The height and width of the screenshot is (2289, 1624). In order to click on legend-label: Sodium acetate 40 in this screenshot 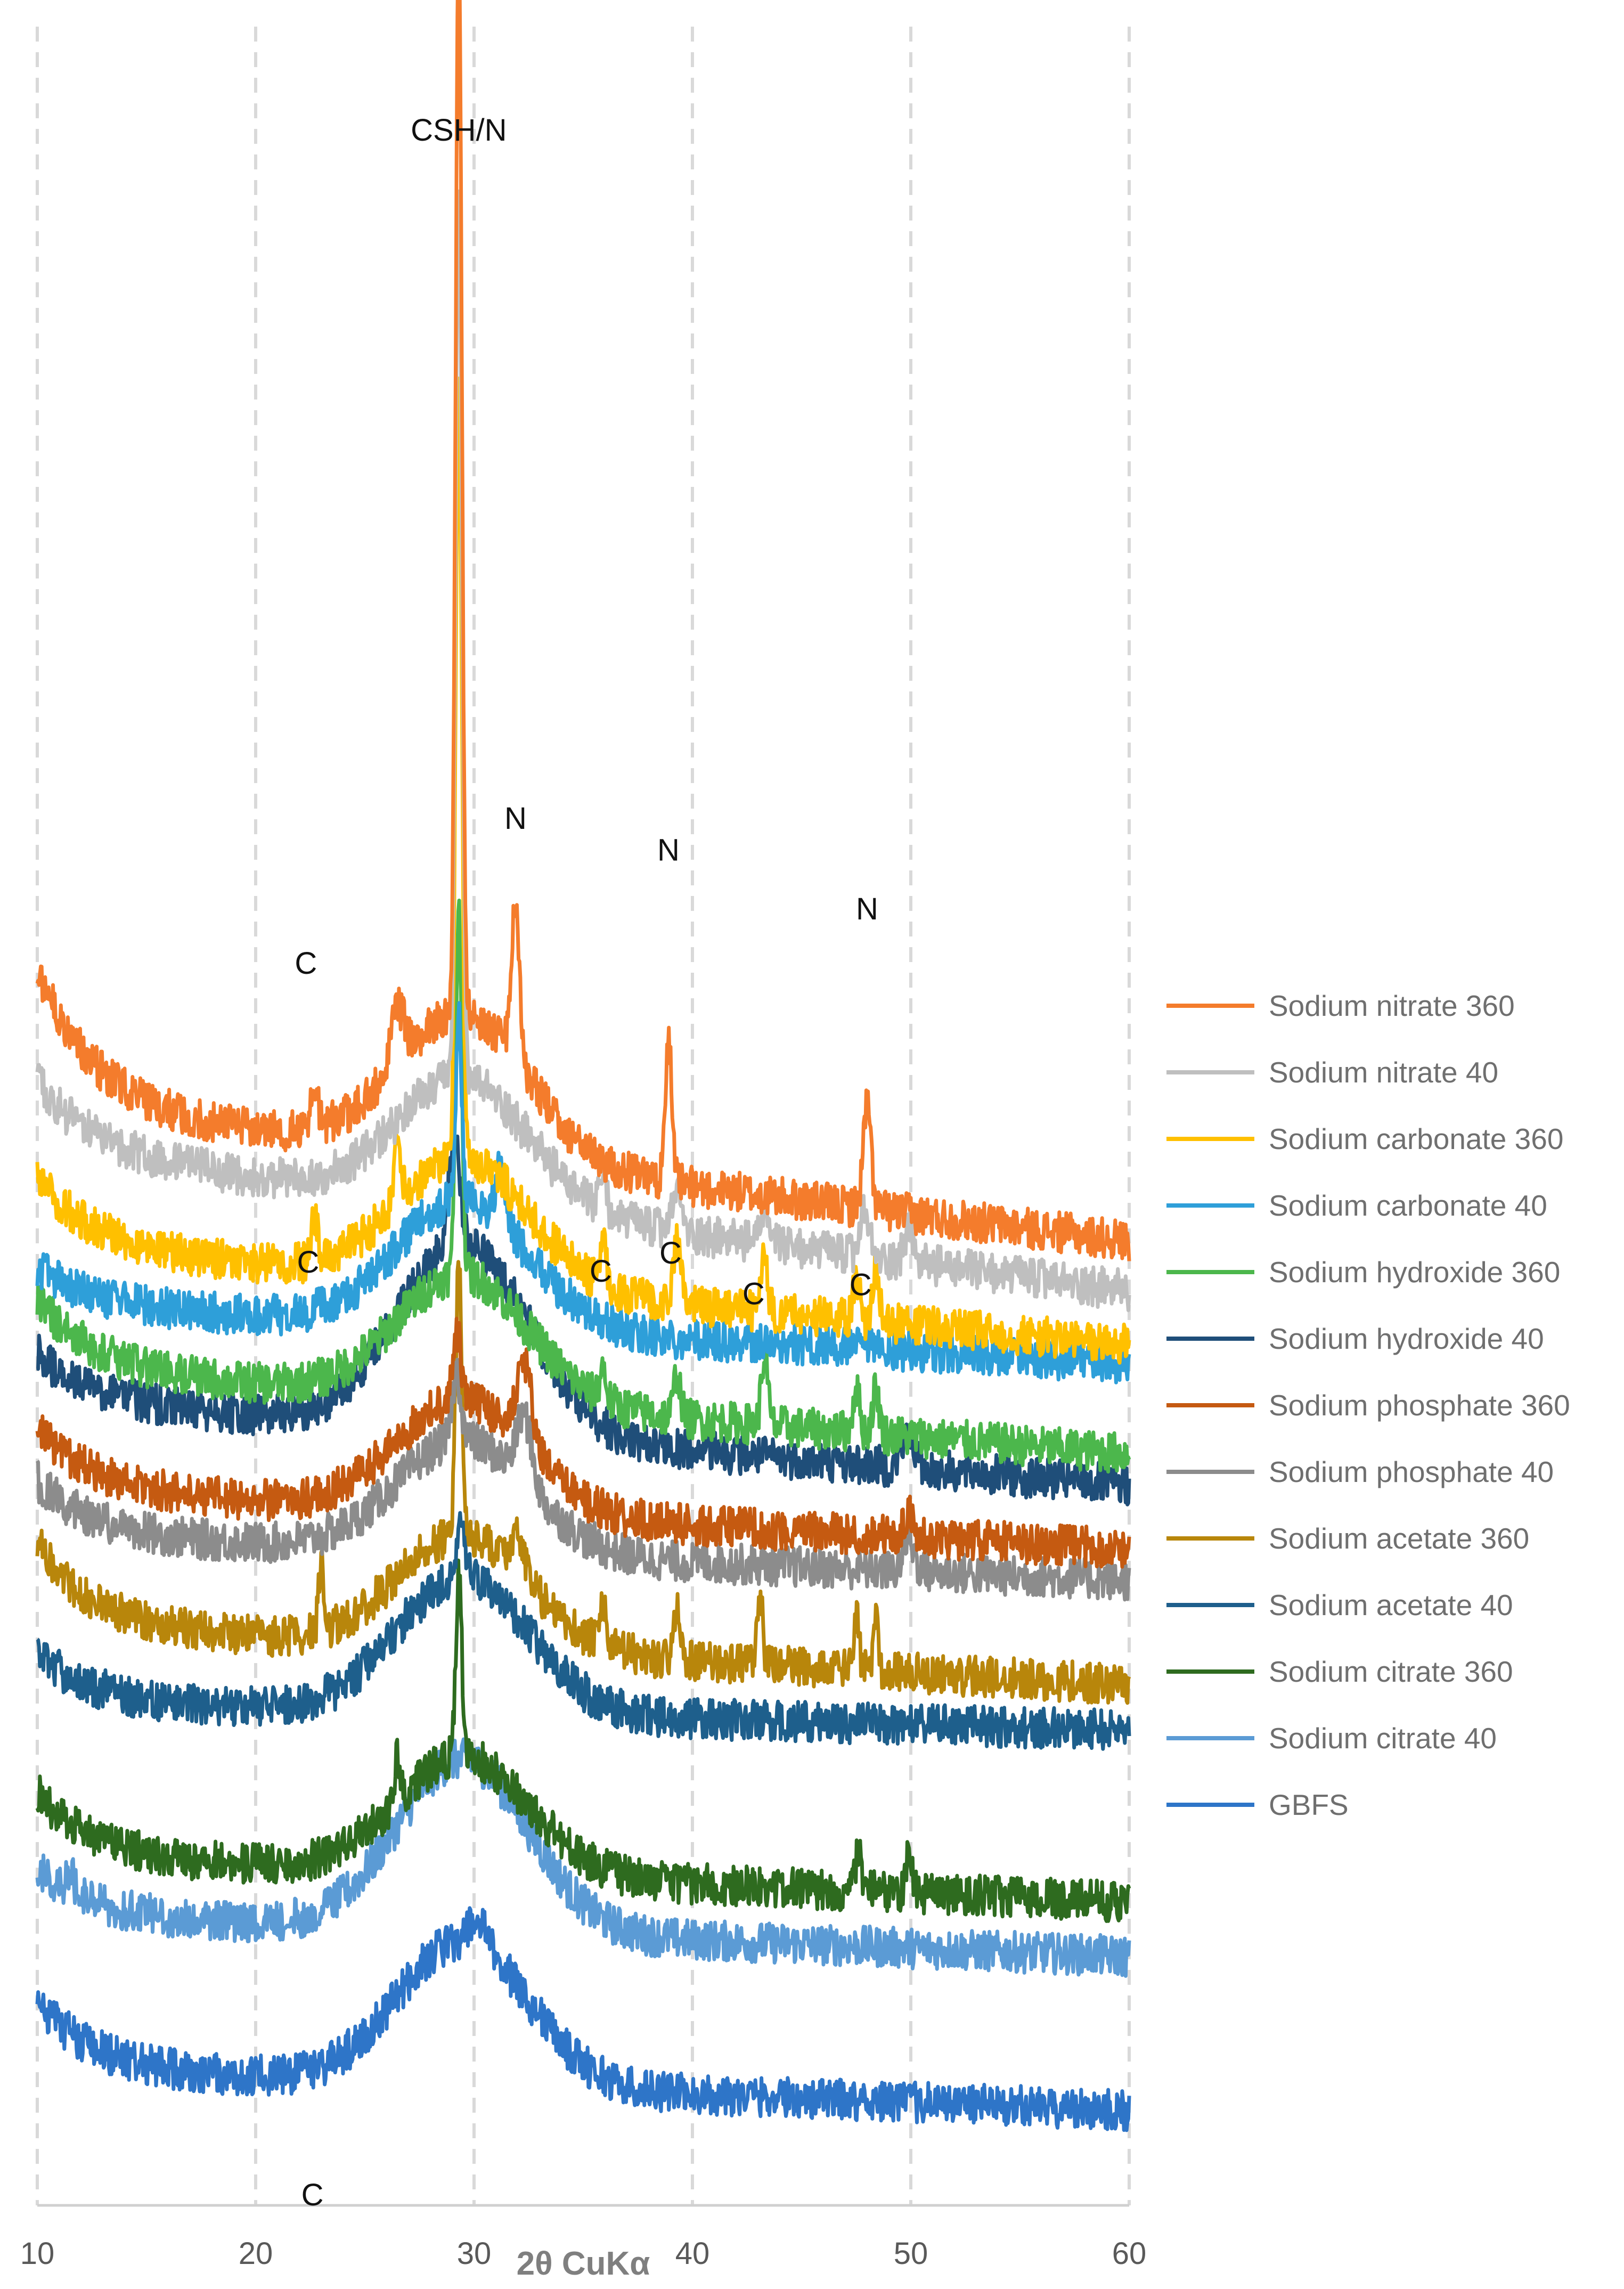, I will do `click(1391, 1605)`.